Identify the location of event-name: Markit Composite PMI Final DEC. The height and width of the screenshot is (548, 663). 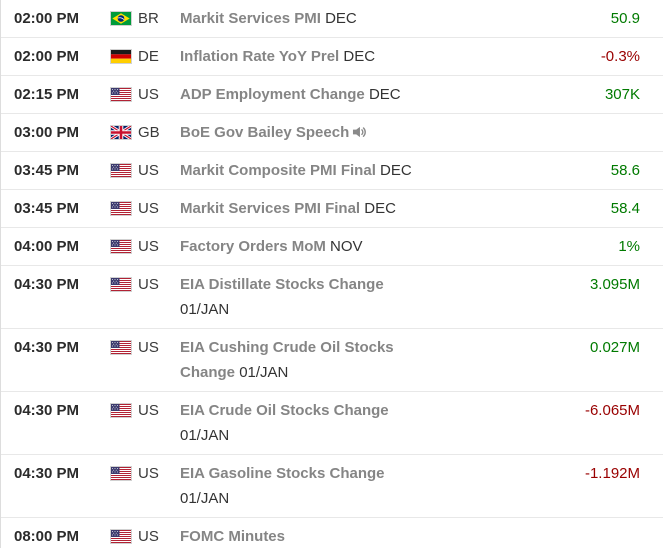
(296, 170).